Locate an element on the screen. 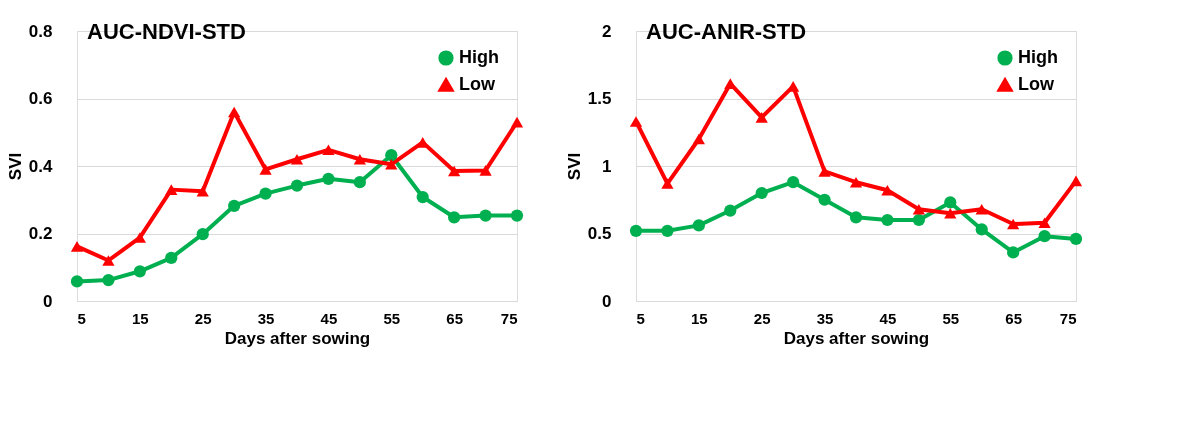  y-tick-label: 1.5 is located at coordinates (599, 98).